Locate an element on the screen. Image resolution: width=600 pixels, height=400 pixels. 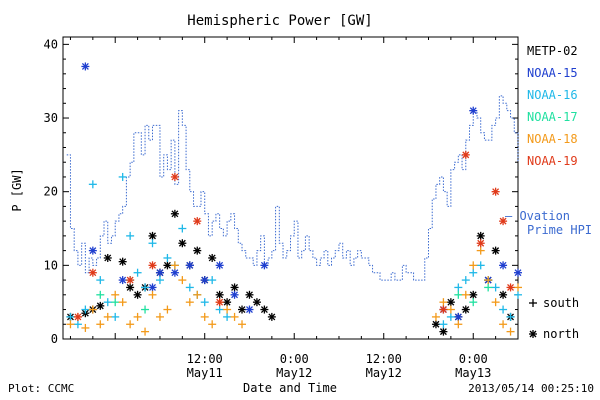
marker-legend-label: south is located at coordinates (561, 303).